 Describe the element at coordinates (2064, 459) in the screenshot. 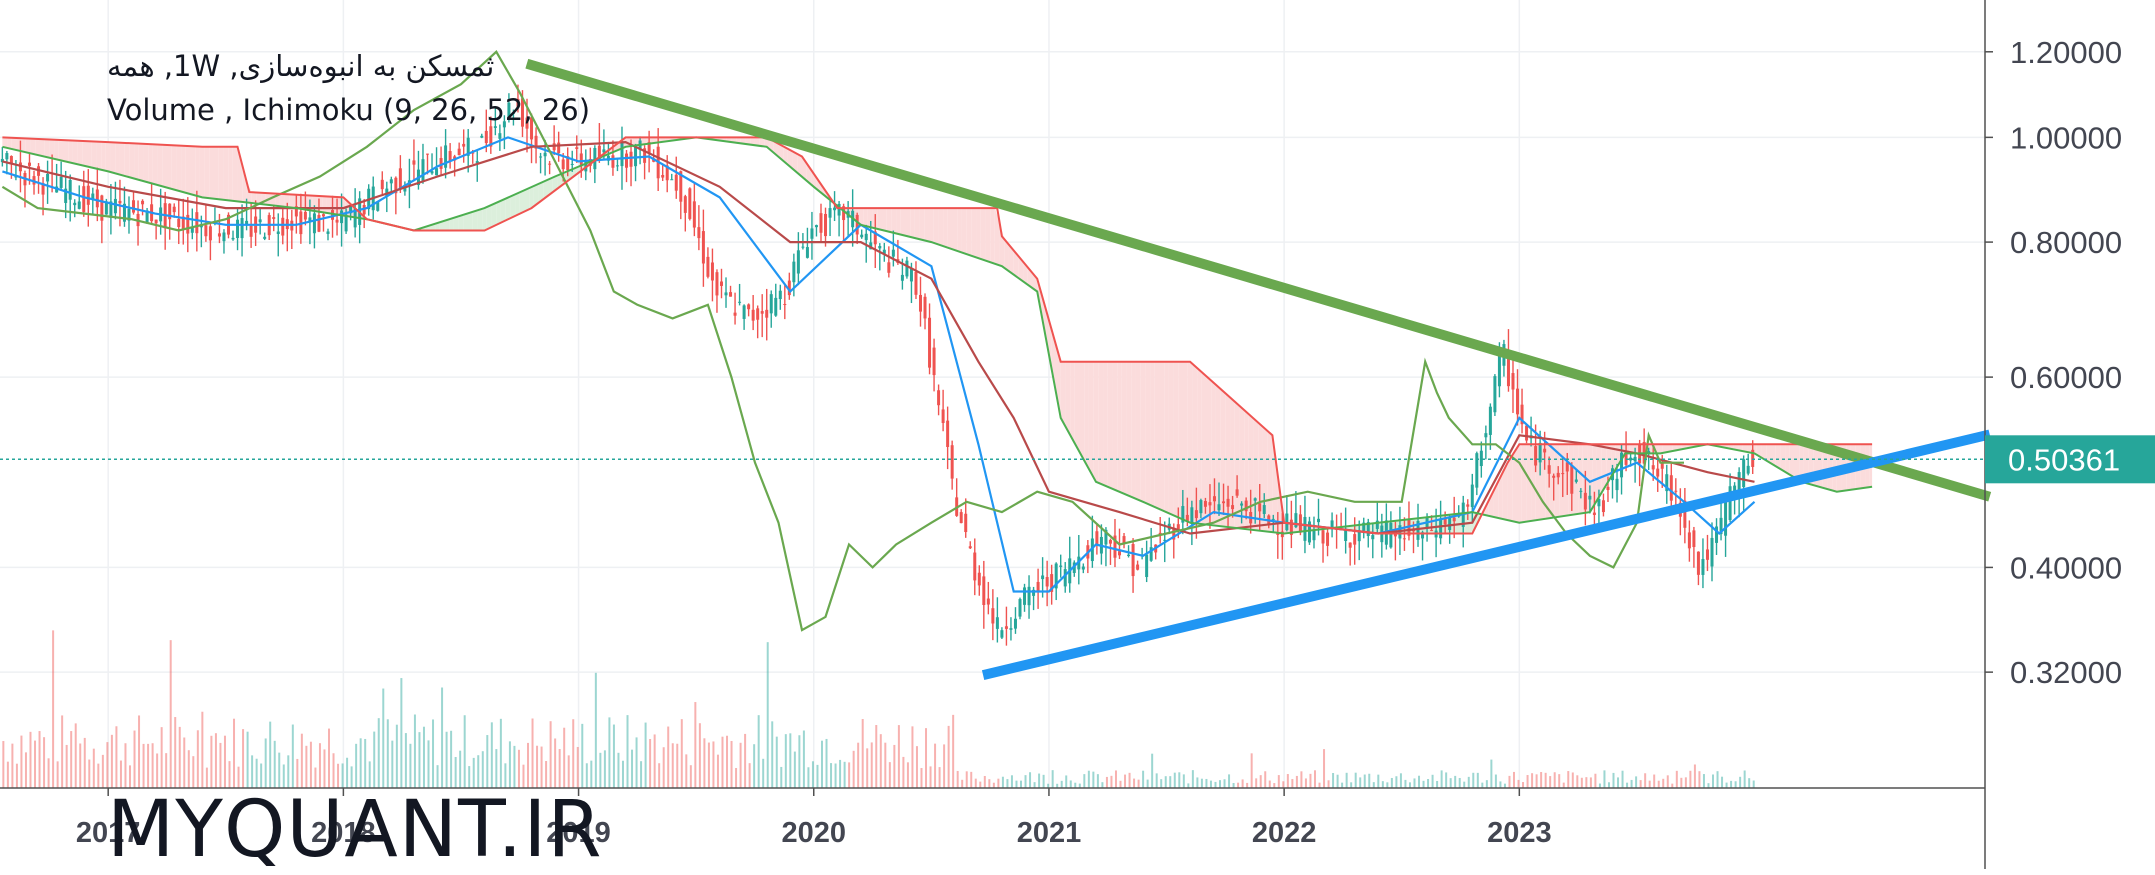

I see `last-price-label: 0.50361` at that location.